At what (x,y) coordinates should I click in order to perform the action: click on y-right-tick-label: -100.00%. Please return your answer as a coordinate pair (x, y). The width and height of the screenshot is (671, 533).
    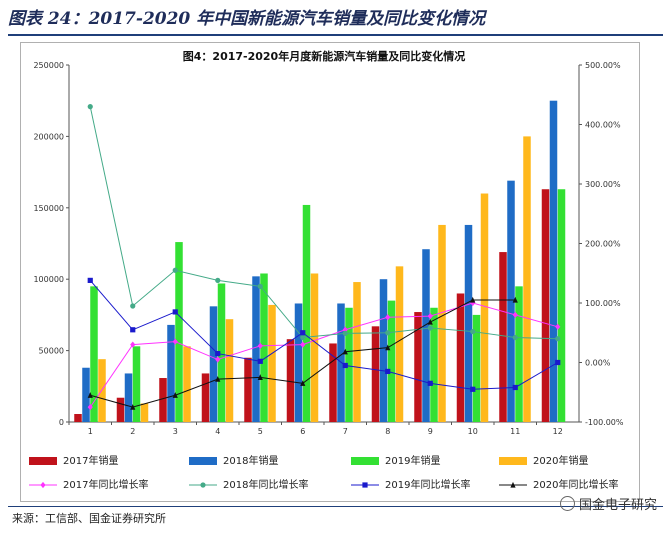
    Looking at the image, I should click on (604, 422).